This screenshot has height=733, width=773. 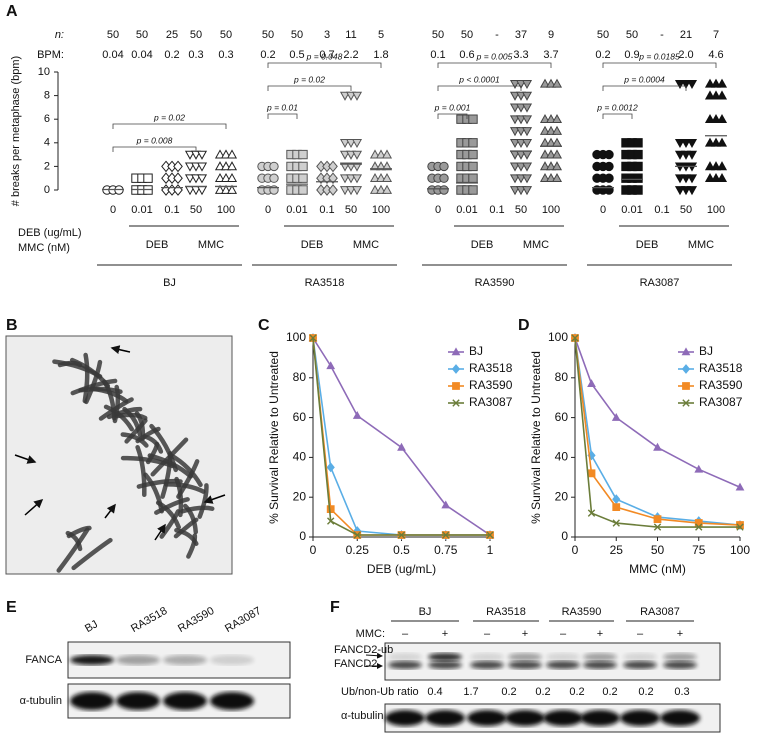 I want to click on legend-label: RA3087, so click(x=491, y=402).